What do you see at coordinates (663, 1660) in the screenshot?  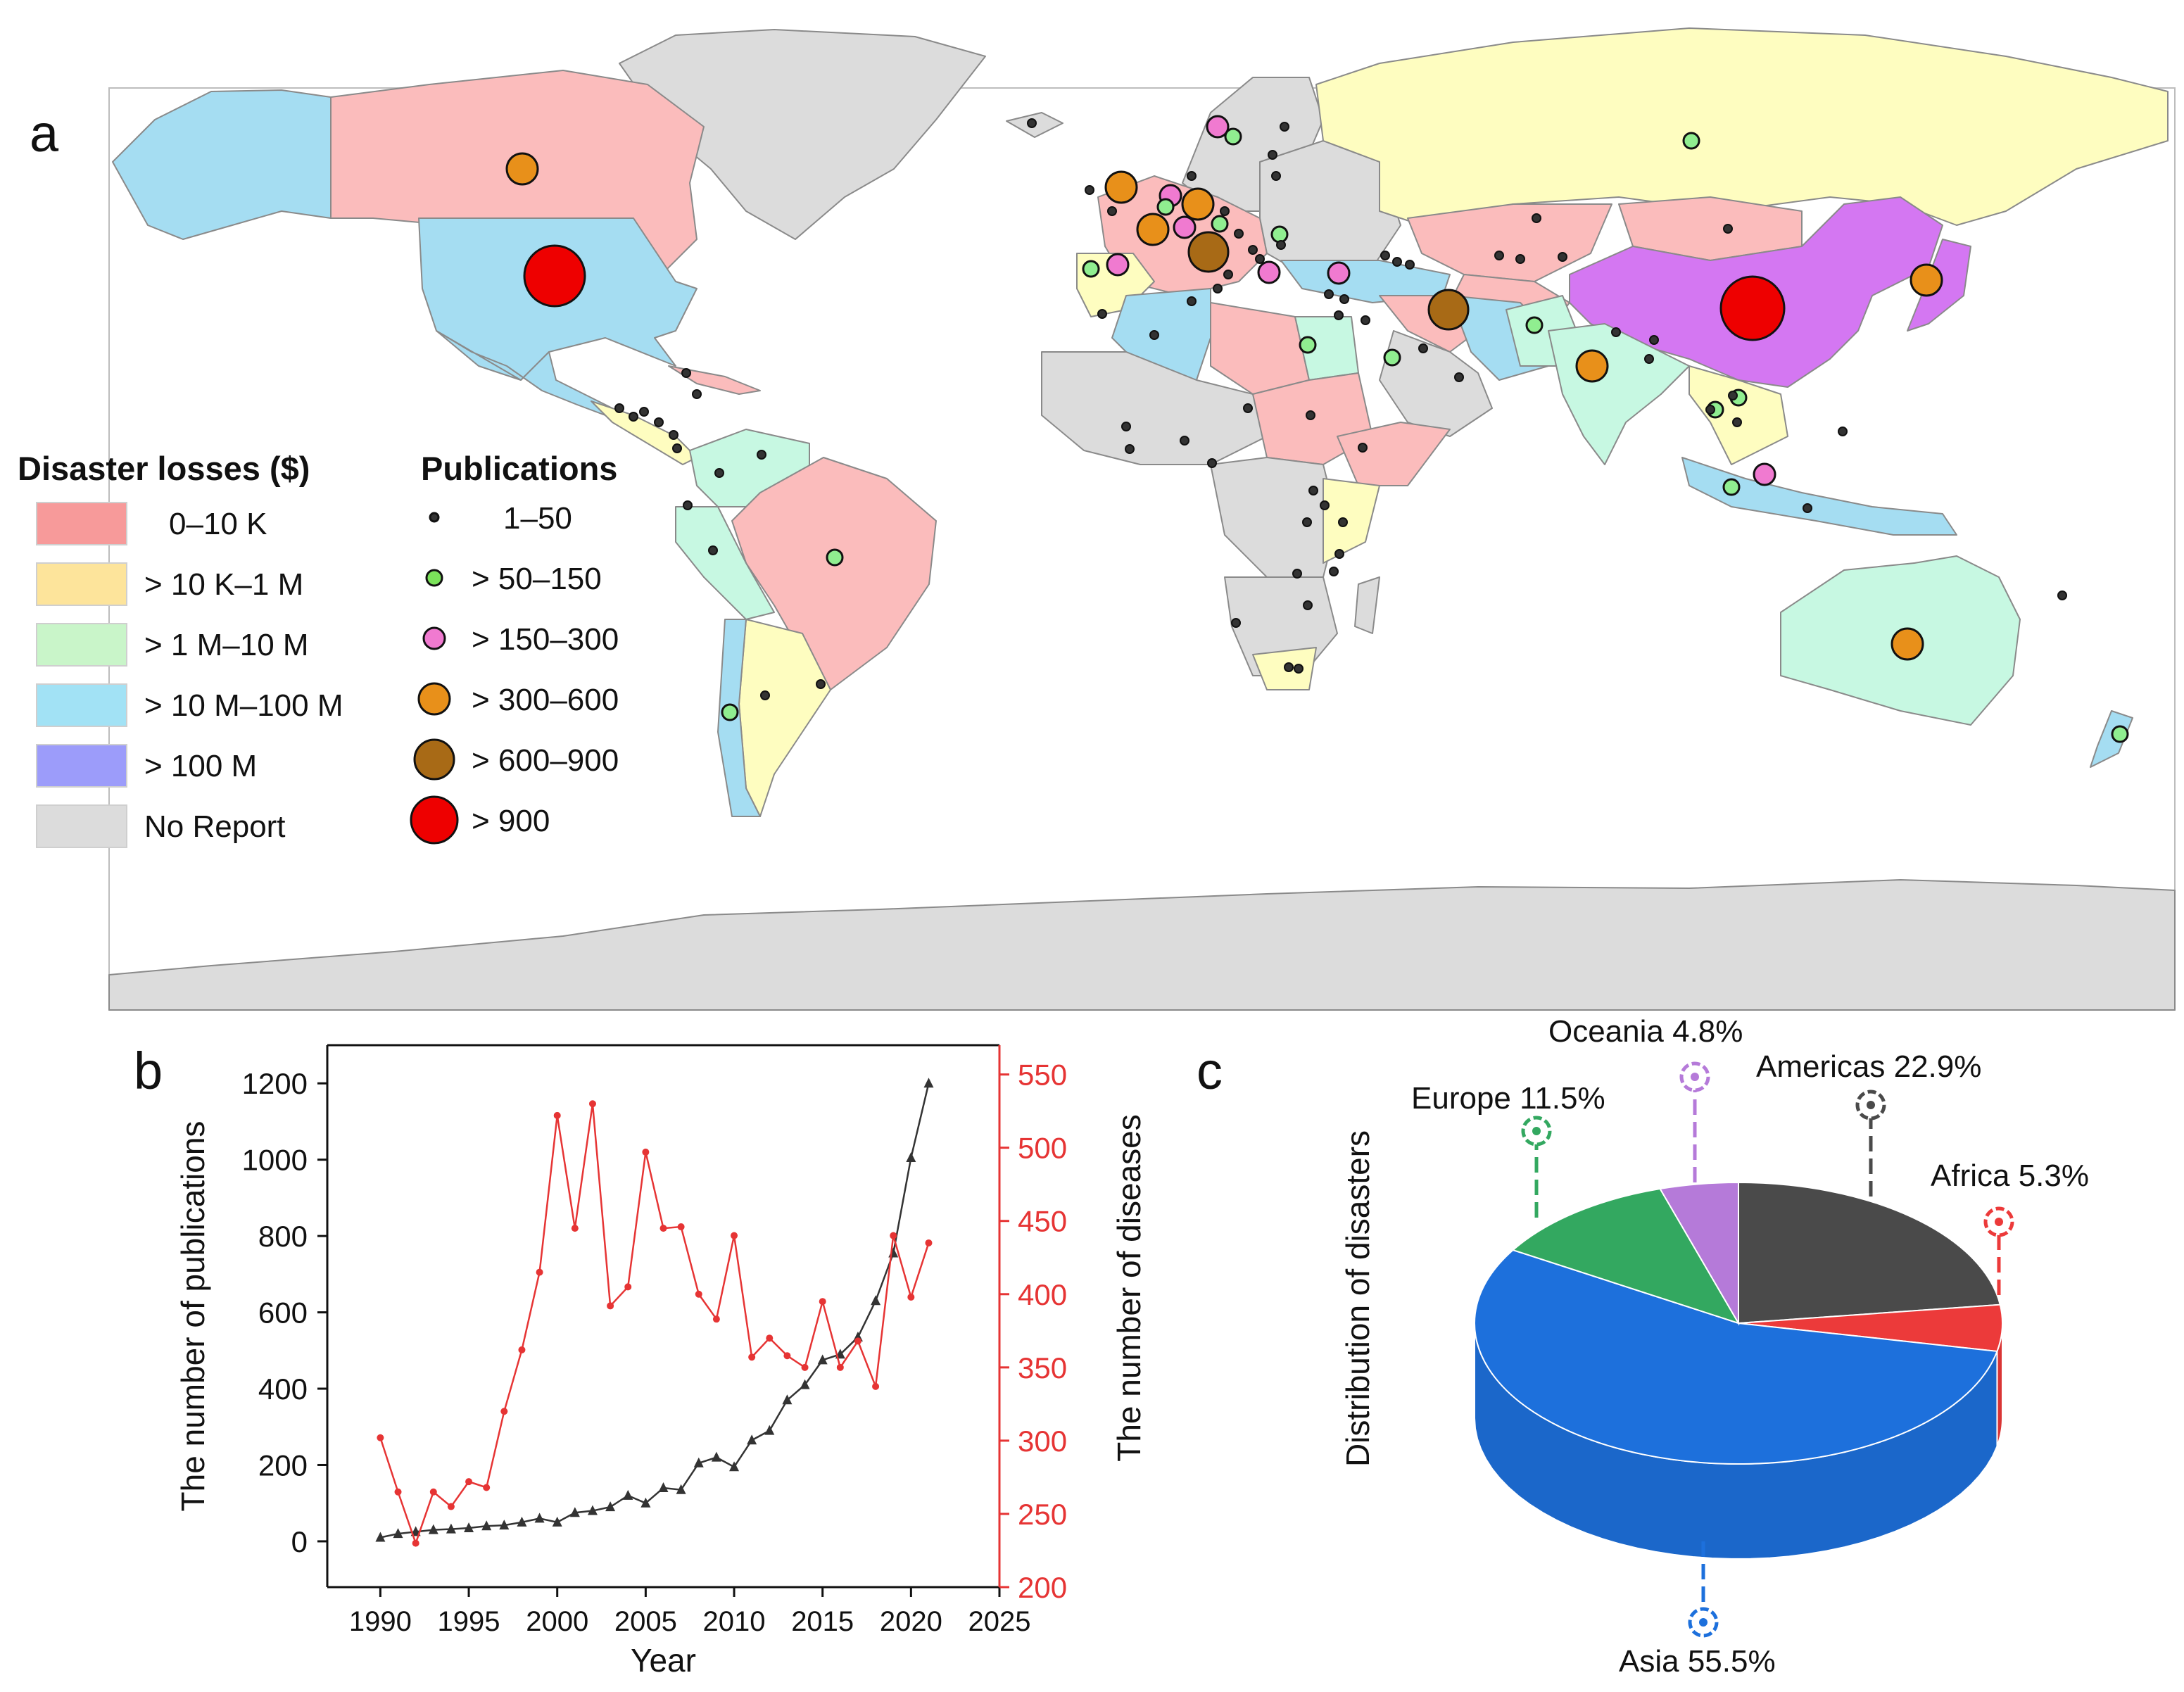 I see `x-axis-label: Year` at bounding box center [663, 1660].